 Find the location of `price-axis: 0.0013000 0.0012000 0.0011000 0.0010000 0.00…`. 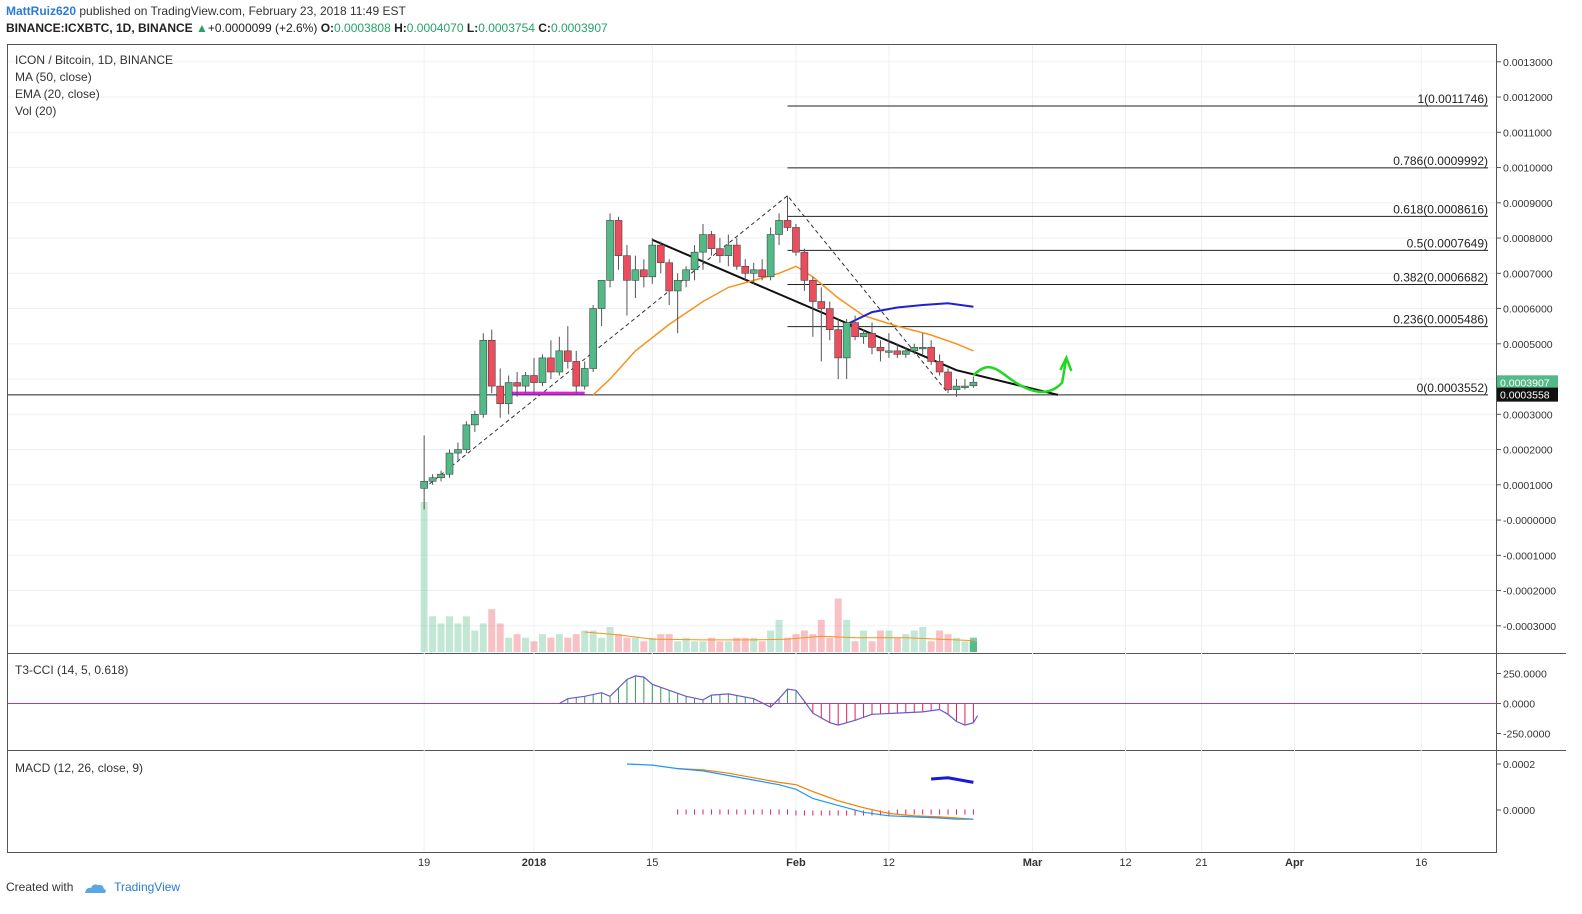

price-axis: 0.0013000 0.0012000 0.0011000 0.0010000 0.00… is located at coordinates (1527, 345).